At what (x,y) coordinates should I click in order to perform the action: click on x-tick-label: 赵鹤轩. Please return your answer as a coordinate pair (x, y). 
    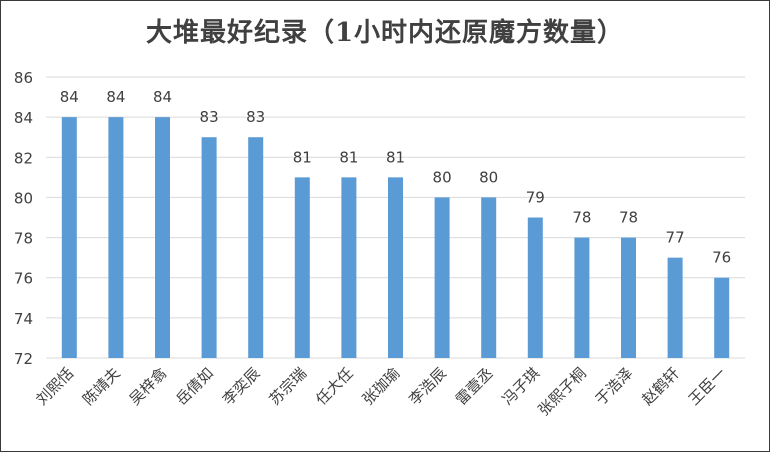
    Looking at the image, I should click on (660, 386).